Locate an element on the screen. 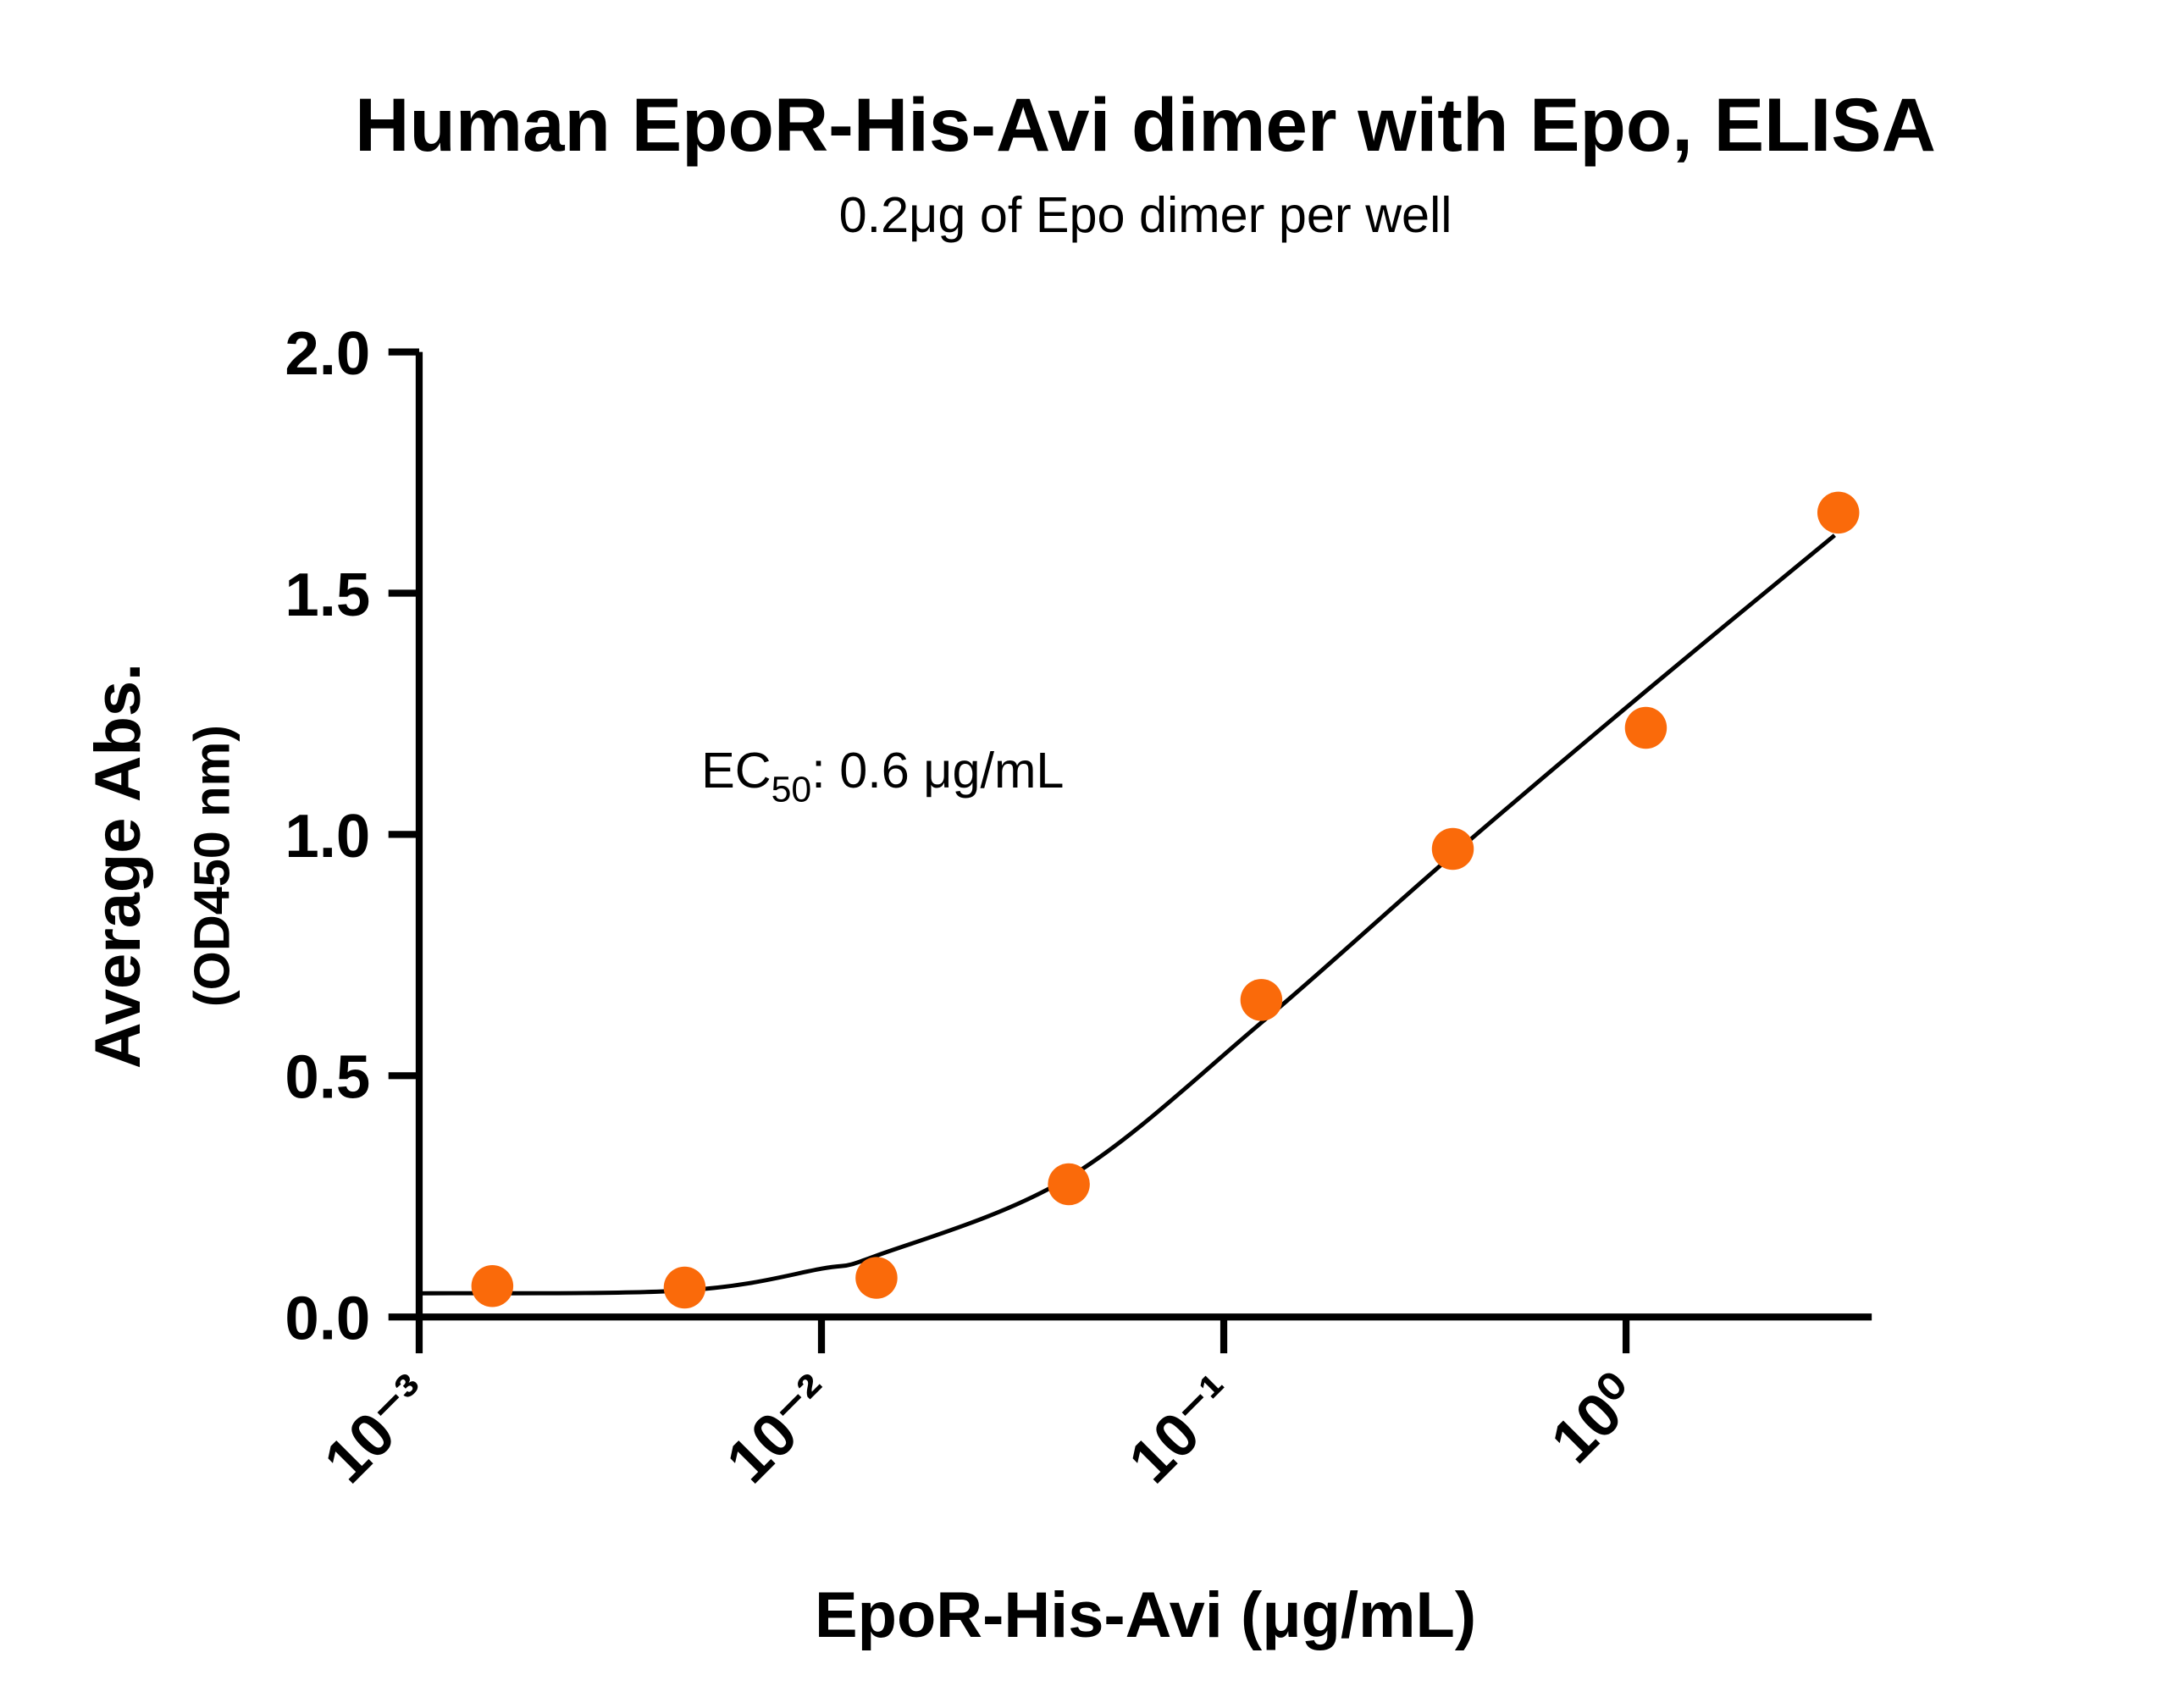  x-tick-label: 10⁰ is located at coordinates (1595, 1419).